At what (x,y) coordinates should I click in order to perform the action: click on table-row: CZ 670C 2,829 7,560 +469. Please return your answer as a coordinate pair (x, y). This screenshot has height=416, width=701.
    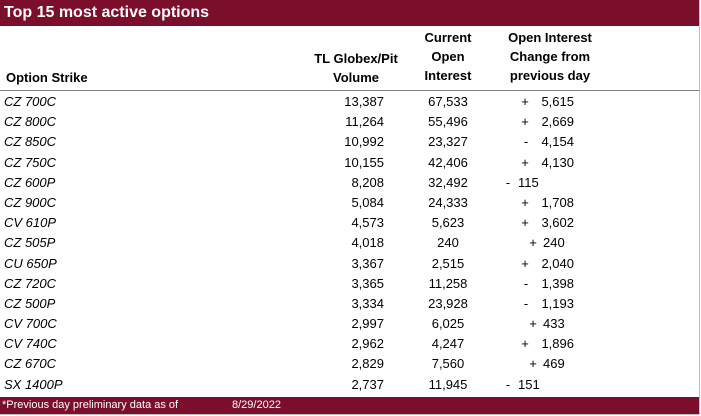
    Looking at the image, I should click on (349, 364).